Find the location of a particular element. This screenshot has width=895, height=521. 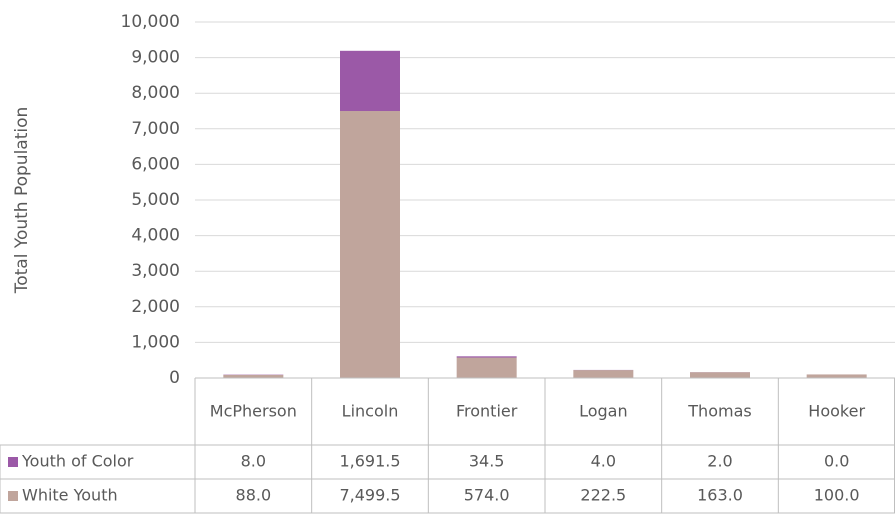

x-tick-label: Thomas is located at coordinates (719, 411).